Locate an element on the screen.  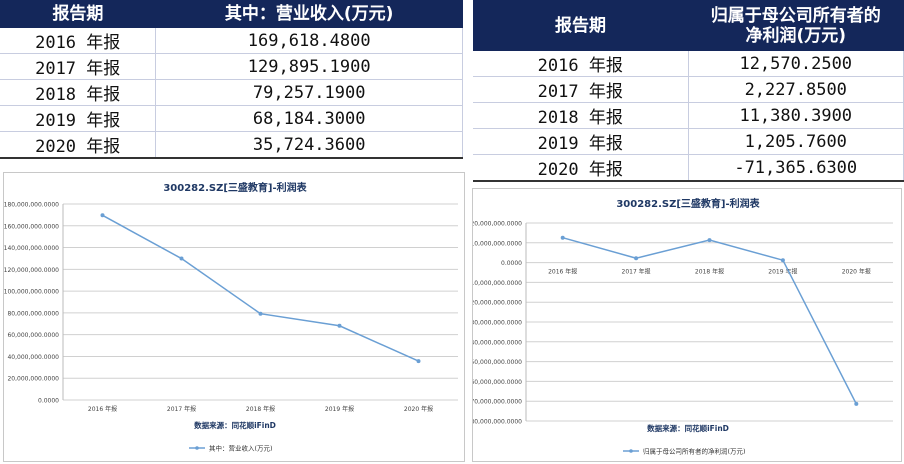
y-tick-label: 160,000,000.0000 is located at coordinates (31, 226).